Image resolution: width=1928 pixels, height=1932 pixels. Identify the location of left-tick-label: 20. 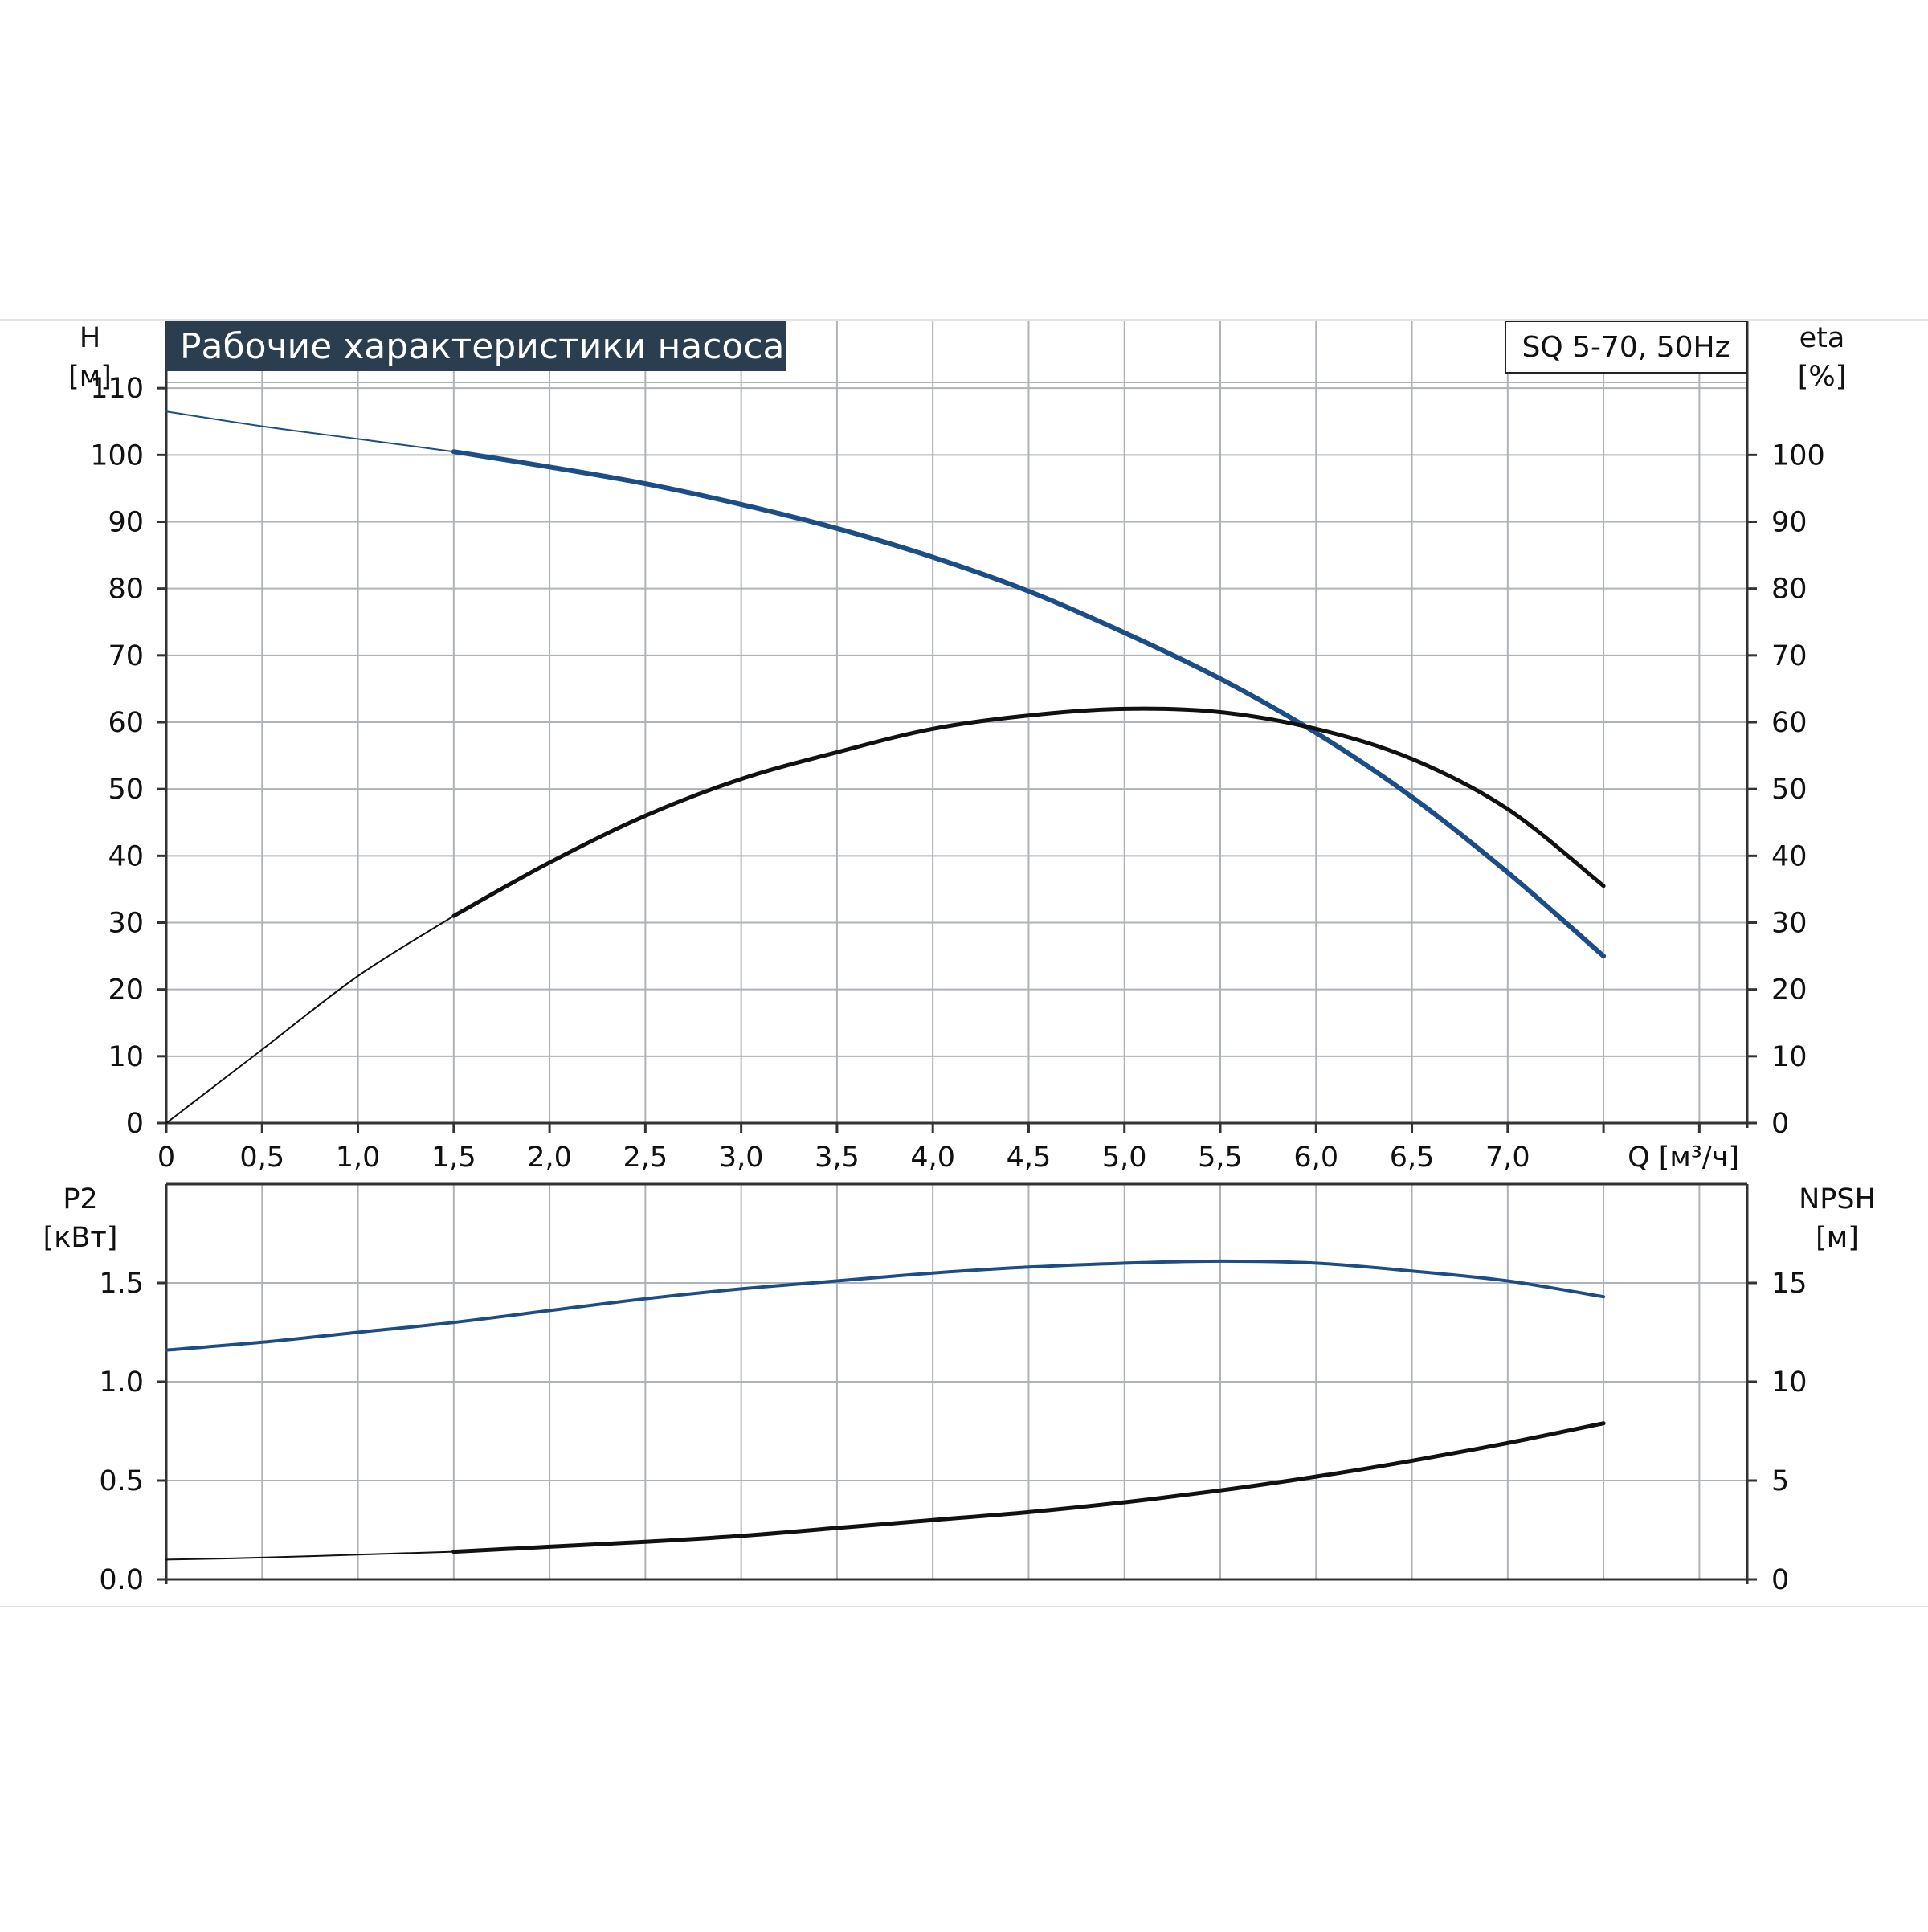
(126, 990).